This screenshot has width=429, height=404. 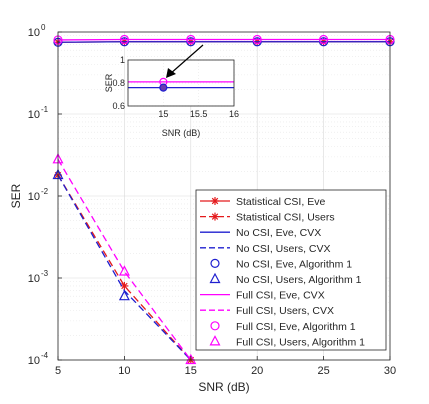 I want to click on legend-label: Statistical CSI, Eve, so click(x=280, y=202).